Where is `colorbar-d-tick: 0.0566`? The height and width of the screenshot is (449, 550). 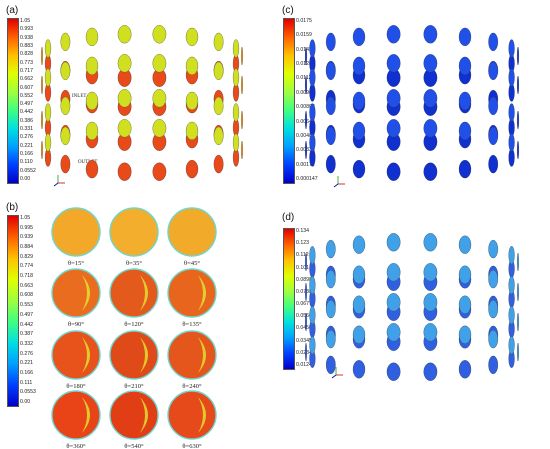 colorbar-d-tick: 0.0566 is located at coordinates (304, 316).